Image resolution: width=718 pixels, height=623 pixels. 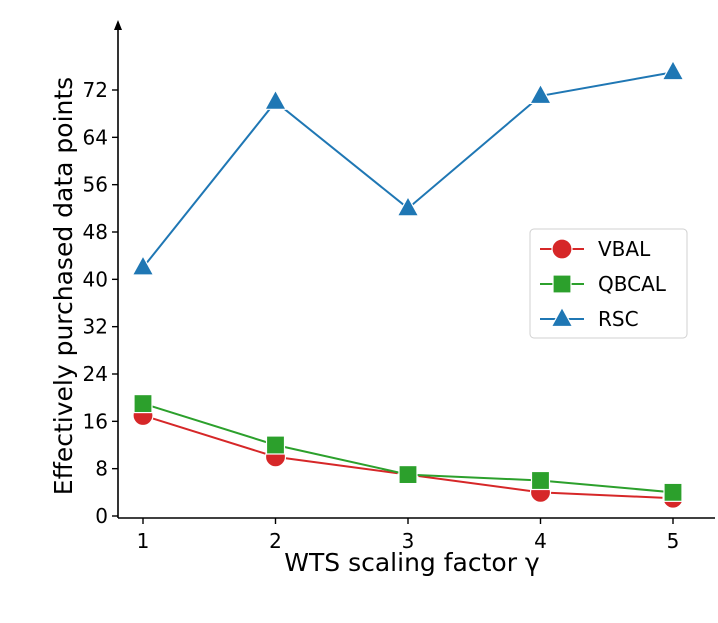 I want to click on y-tick-label: 72, so click(x=95, y=90).